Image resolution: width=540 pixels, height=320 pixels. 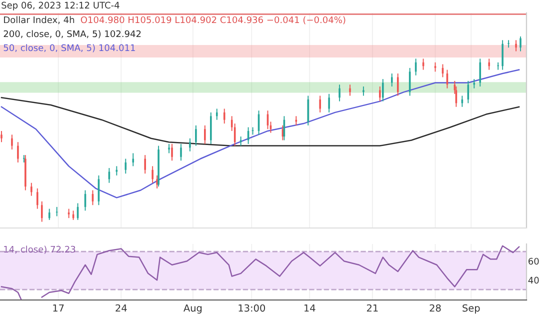 I want to click on y-tick-label: 60, so click(x=533, y=261).